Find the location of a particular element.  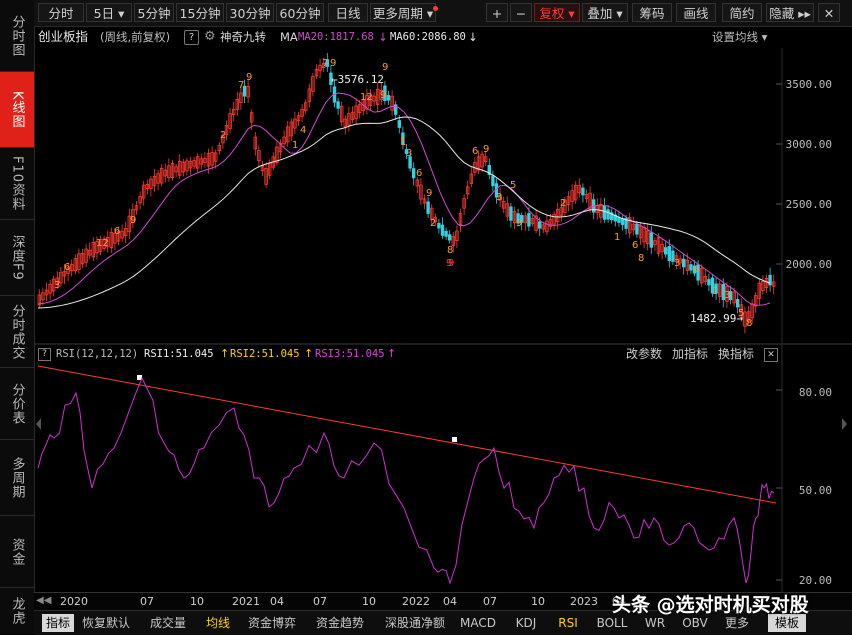

sidebar-item-fund: 资金 is located at coordinates (17, 552).